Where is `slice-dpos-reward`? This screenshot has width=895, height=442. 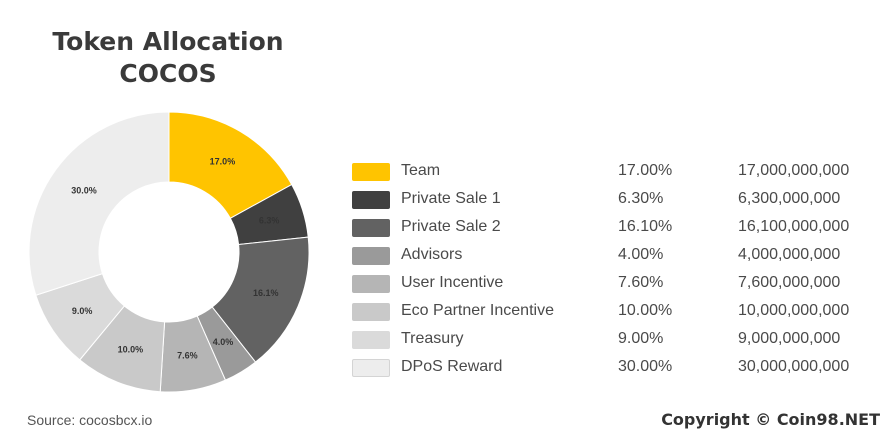 slice-dpos-reward is located at coordinates (99, 203).